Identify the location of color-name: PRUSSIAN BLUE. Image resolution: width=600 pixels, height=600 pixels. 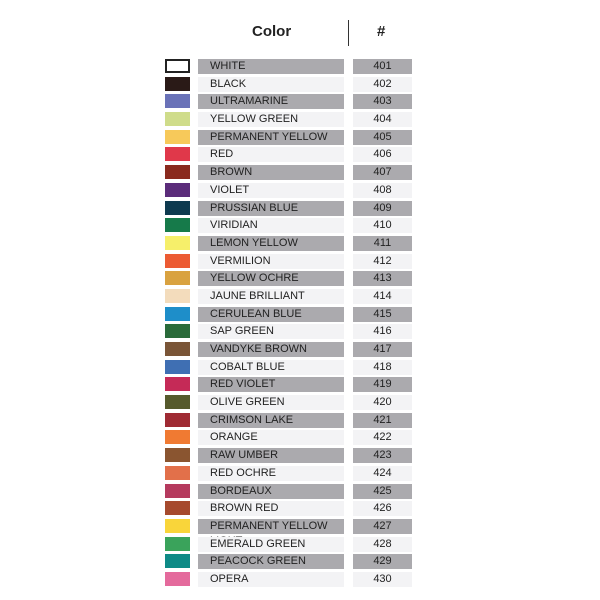
(271, 208).